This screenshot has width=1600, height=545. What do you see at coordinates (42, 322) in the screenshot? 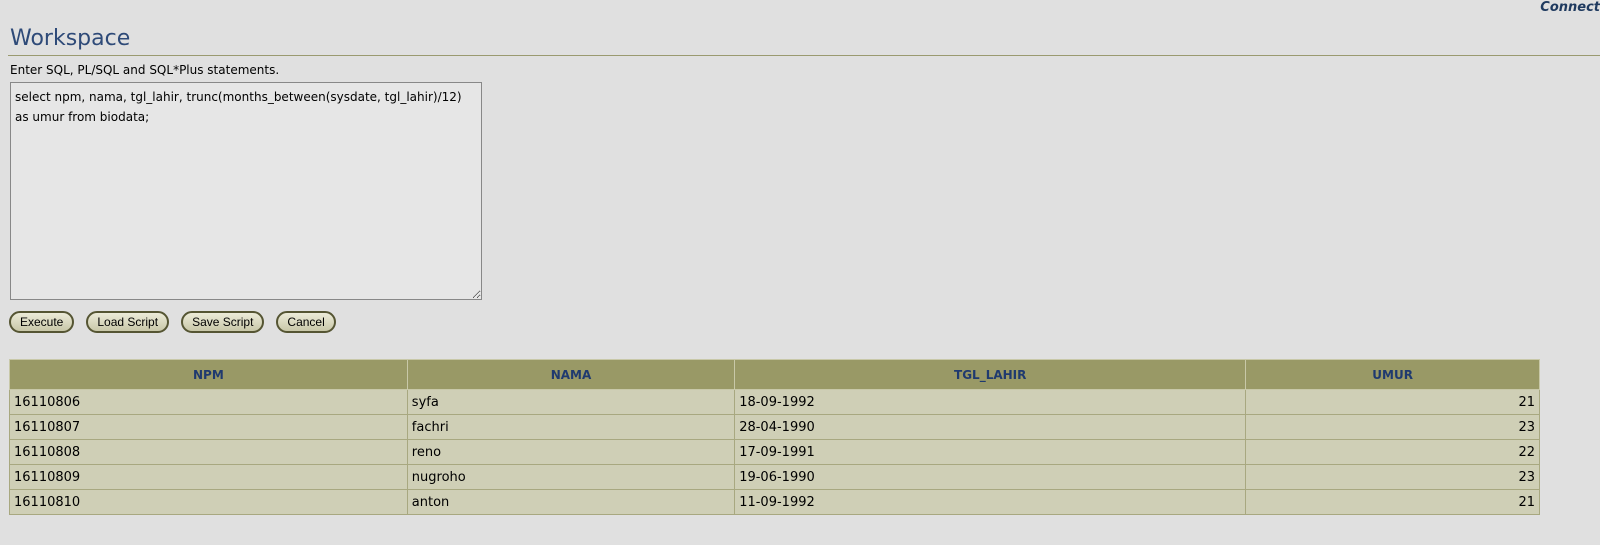
I see `execute-button: Execute` at bounding box center [42, 322].